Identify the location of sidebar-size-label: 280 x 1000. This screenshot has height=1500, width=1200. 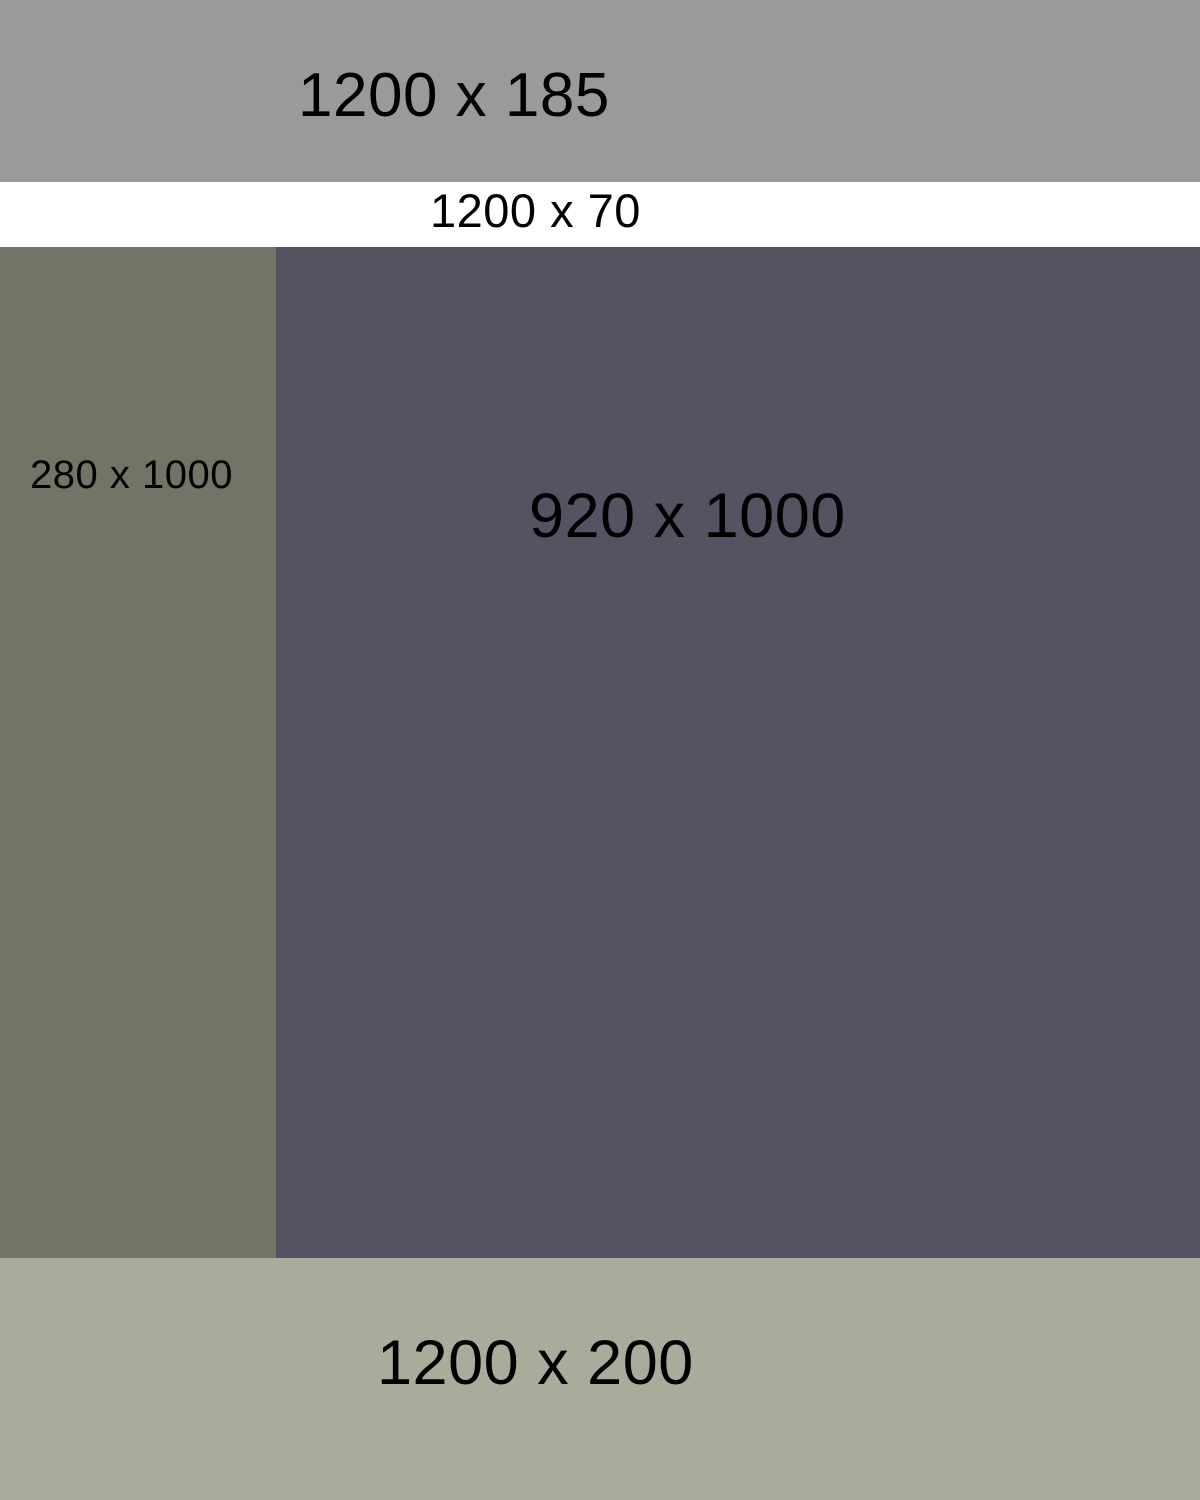
(131, 475).